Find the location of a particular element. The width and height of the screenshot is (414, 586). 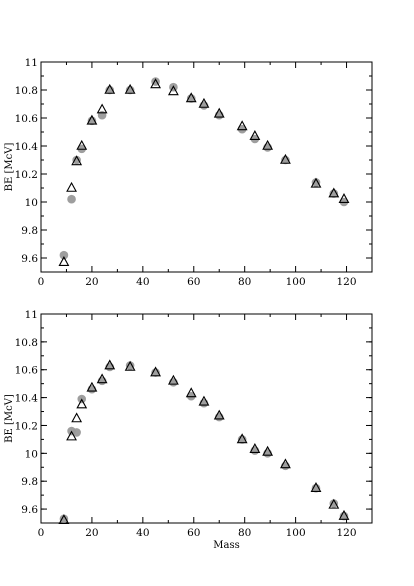

x-axis-title: Mass is located at coordinates (226, 545).